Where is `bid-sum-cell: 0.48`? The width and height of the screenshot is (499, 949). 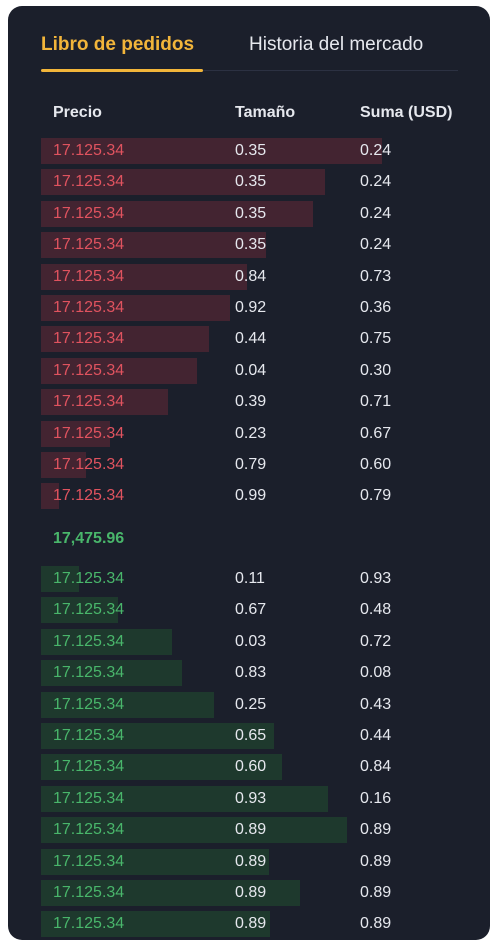
bid-sum-cell: 0.48 is located at coordinates (376, 610).